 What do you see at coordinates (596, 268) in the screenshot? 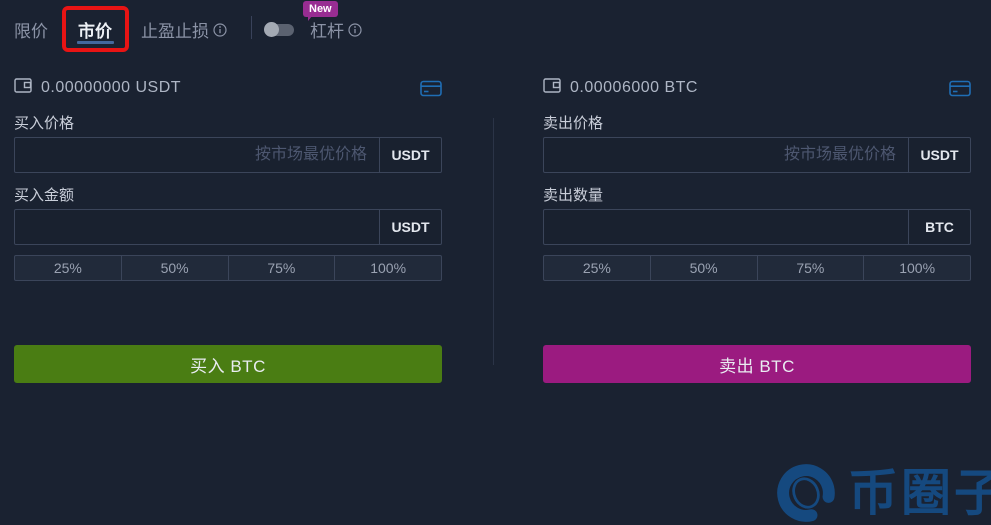
I see `sell-percent-25-button: 25%` at bounding box center [596, 268].